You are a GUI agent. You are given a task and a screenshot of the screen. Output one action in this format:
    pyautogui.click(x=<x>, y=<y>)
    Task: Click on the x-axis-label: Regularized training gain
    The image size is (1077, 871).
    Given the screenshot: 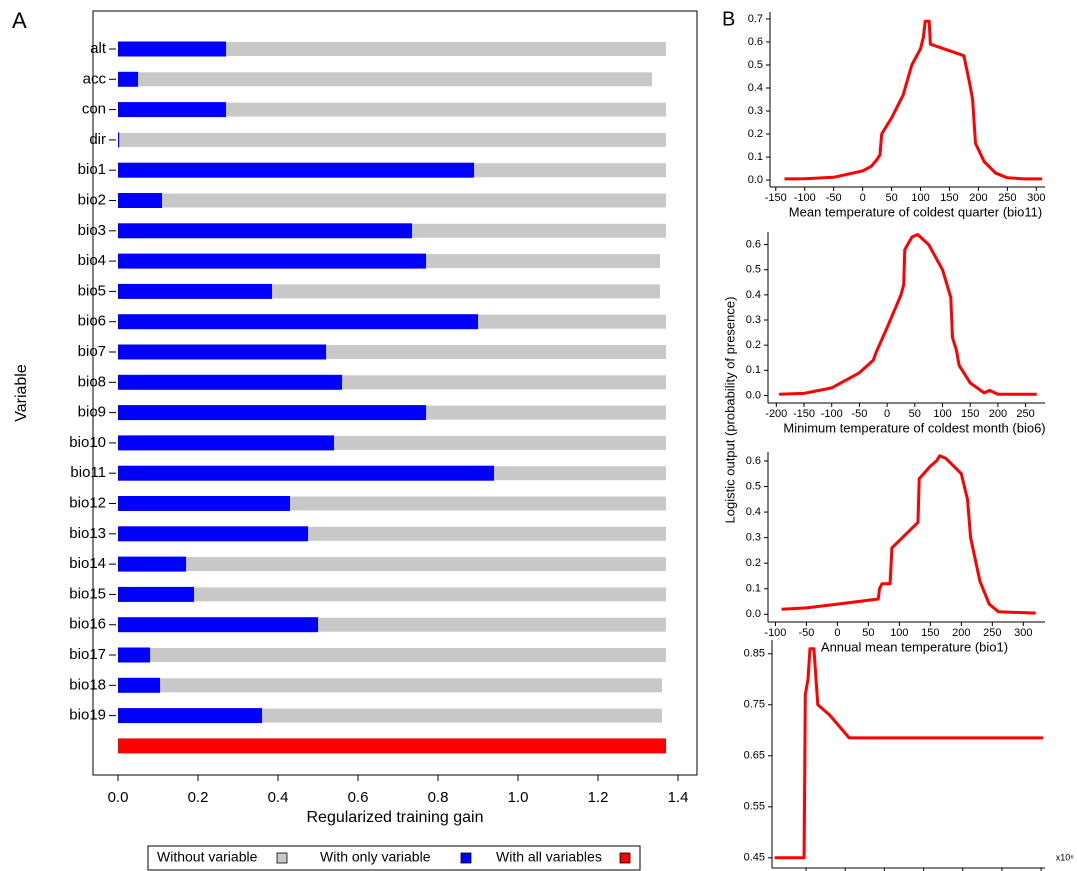 What is the action you would take?
    pyautogui.click(x=395, y=817)
    